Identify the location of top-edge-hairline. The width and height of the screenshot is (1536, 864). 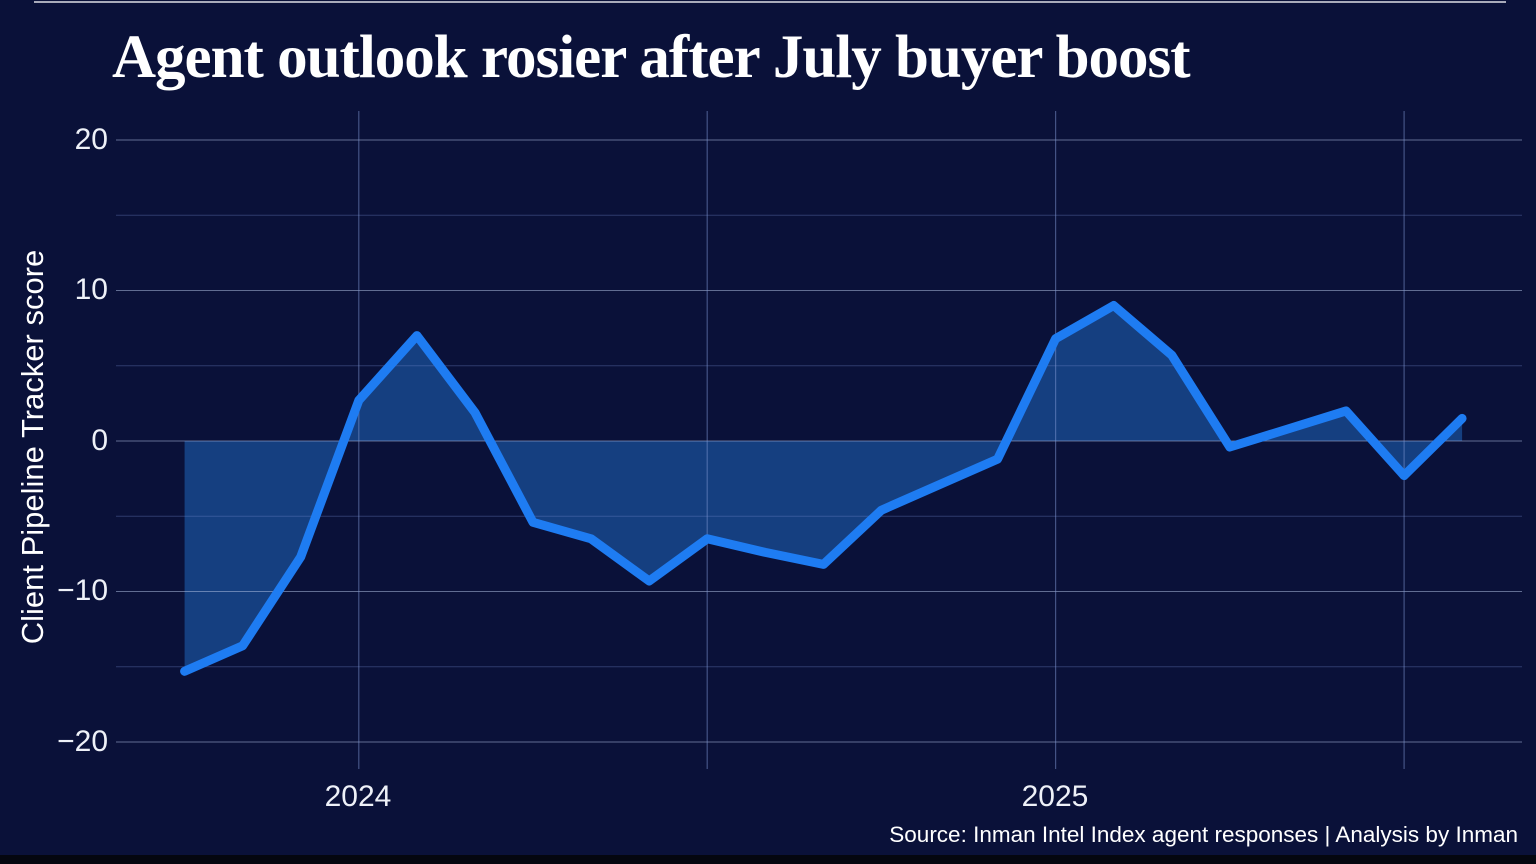
(770, 2).